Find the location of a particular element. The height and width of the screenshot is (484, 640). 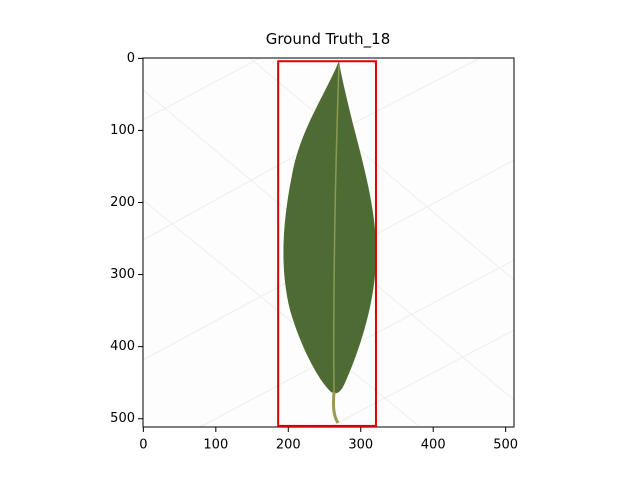

x-tick-label: 500 is located at coordinates (505, 445).